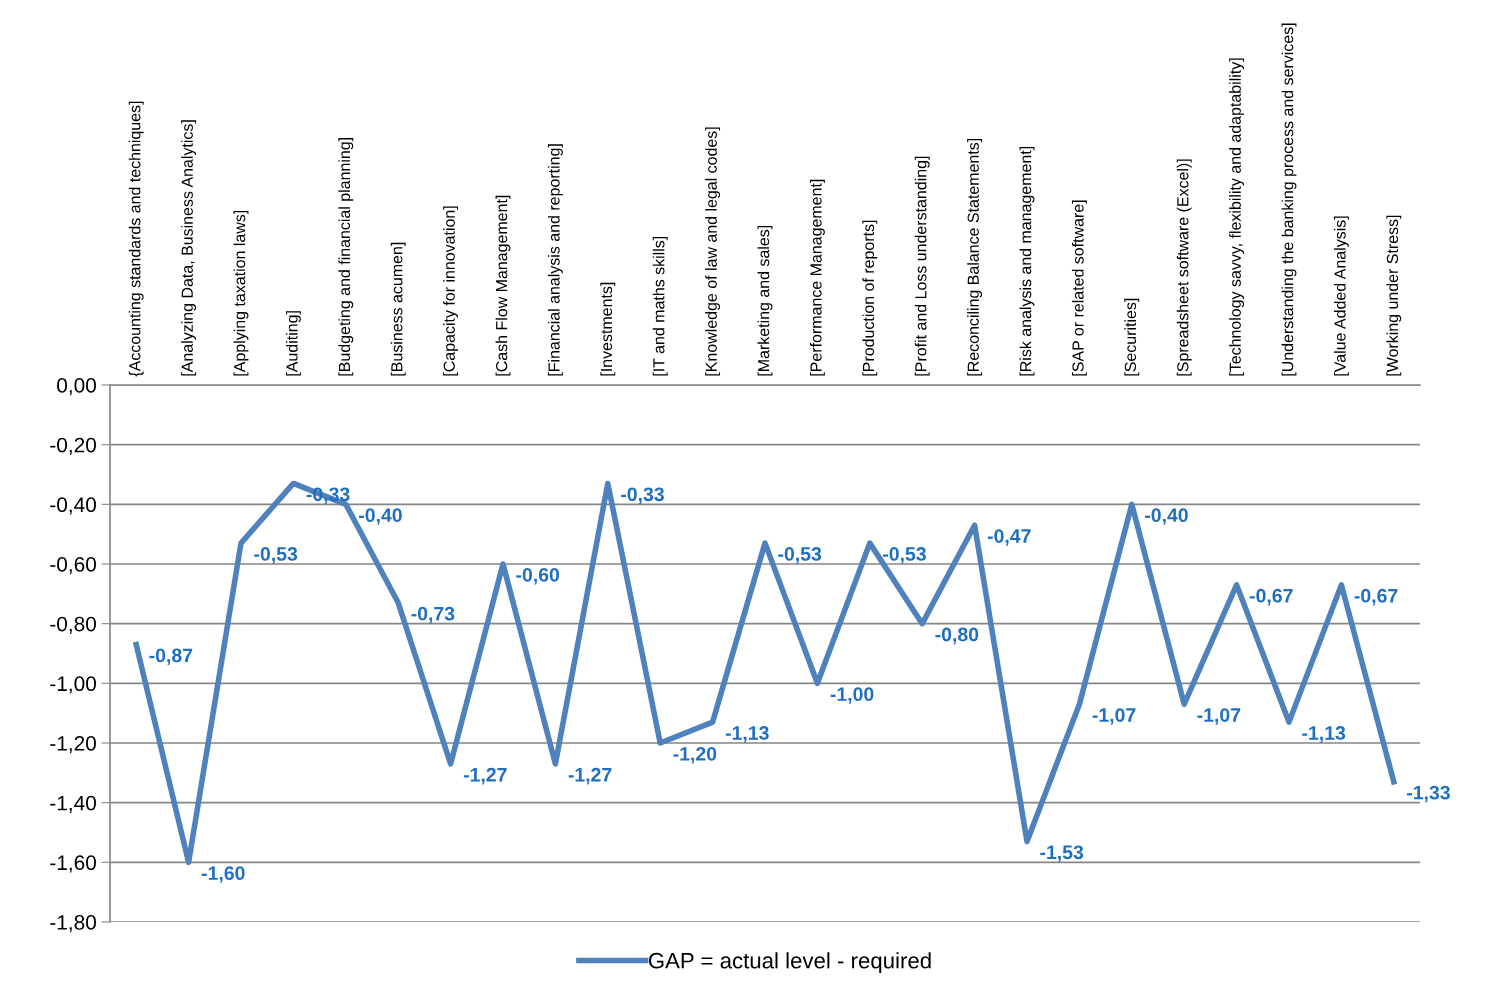  I want to click on data-label: -1,33, so click(1428, 794).